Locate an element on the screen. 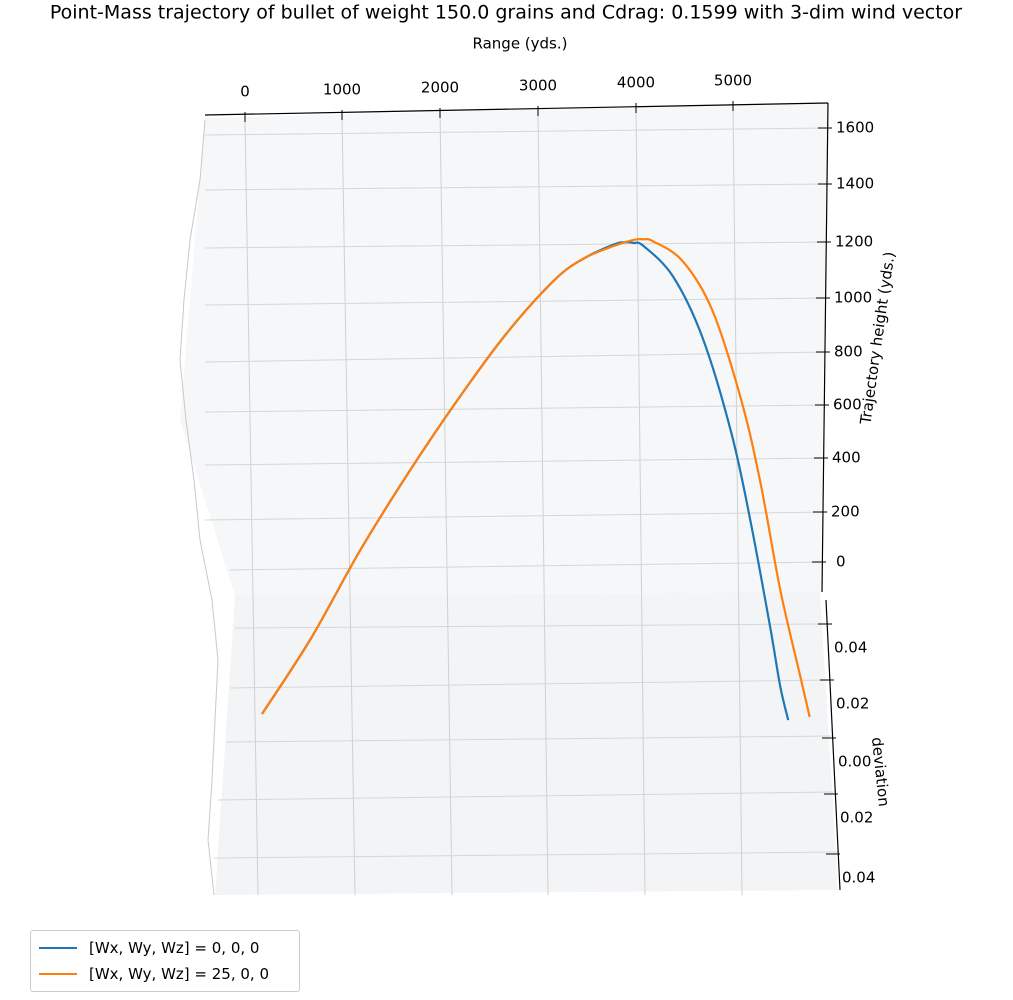  z-tick-label: 1400 is located at coordinates (855, 184).